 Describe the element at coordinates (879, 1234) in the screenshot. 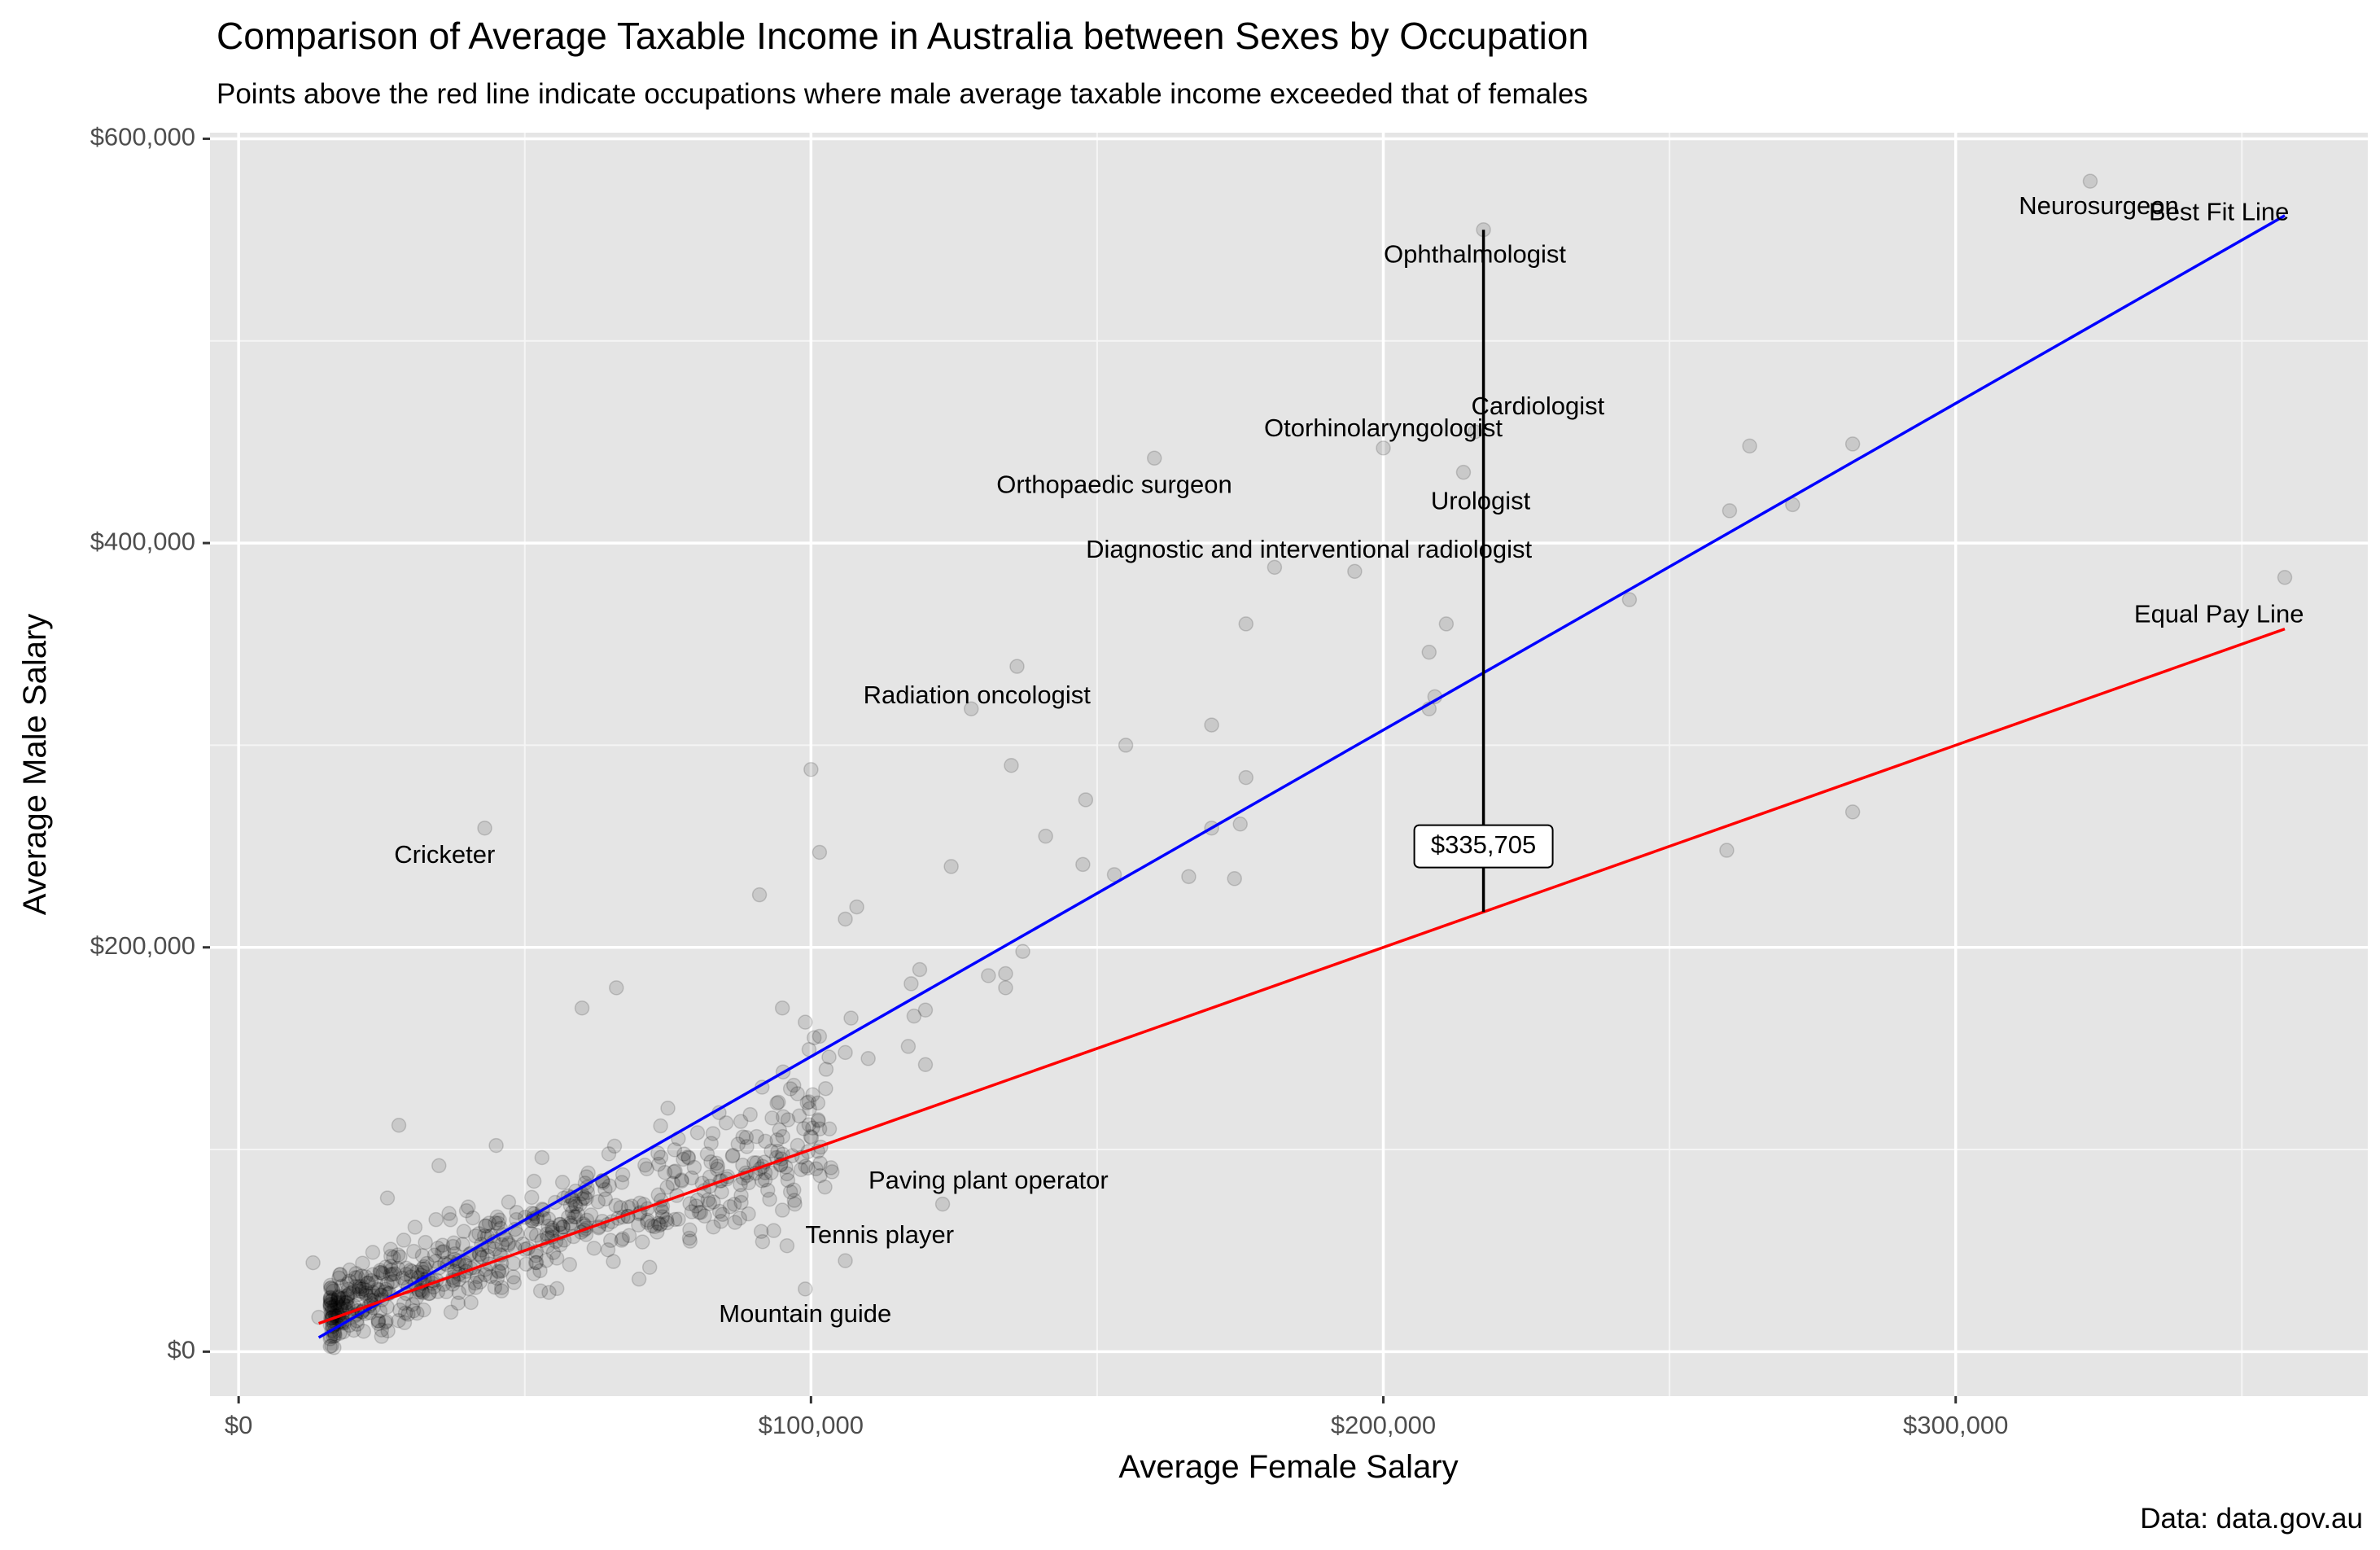

I see `tennis-player-label: Tennis player` at that location.